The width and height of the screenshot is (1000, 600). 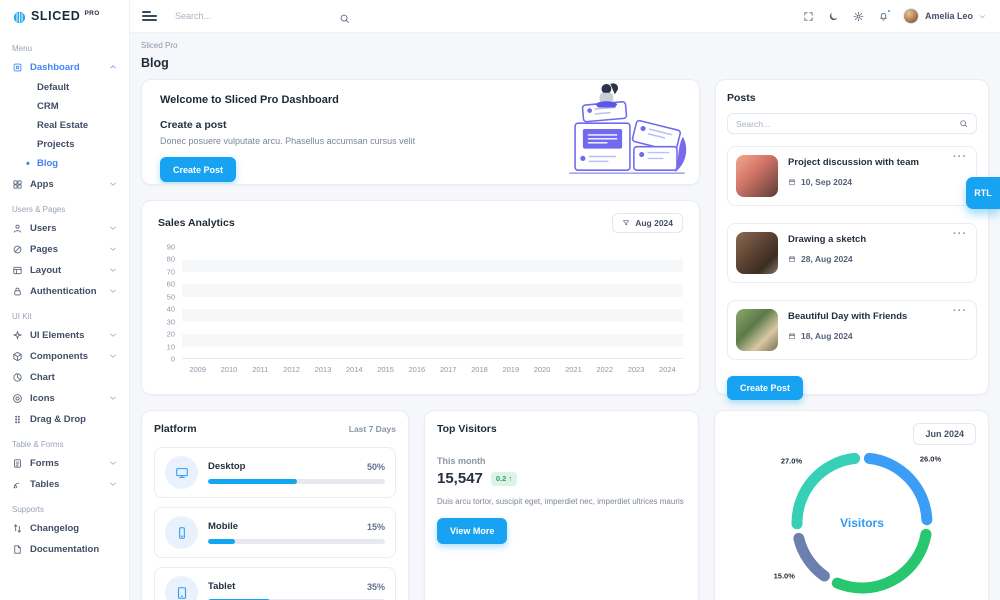 What do you see at coordinates (170, 347) in the screenshot?
I see `y-tick-label: 10` at bounding box center [170, 347].